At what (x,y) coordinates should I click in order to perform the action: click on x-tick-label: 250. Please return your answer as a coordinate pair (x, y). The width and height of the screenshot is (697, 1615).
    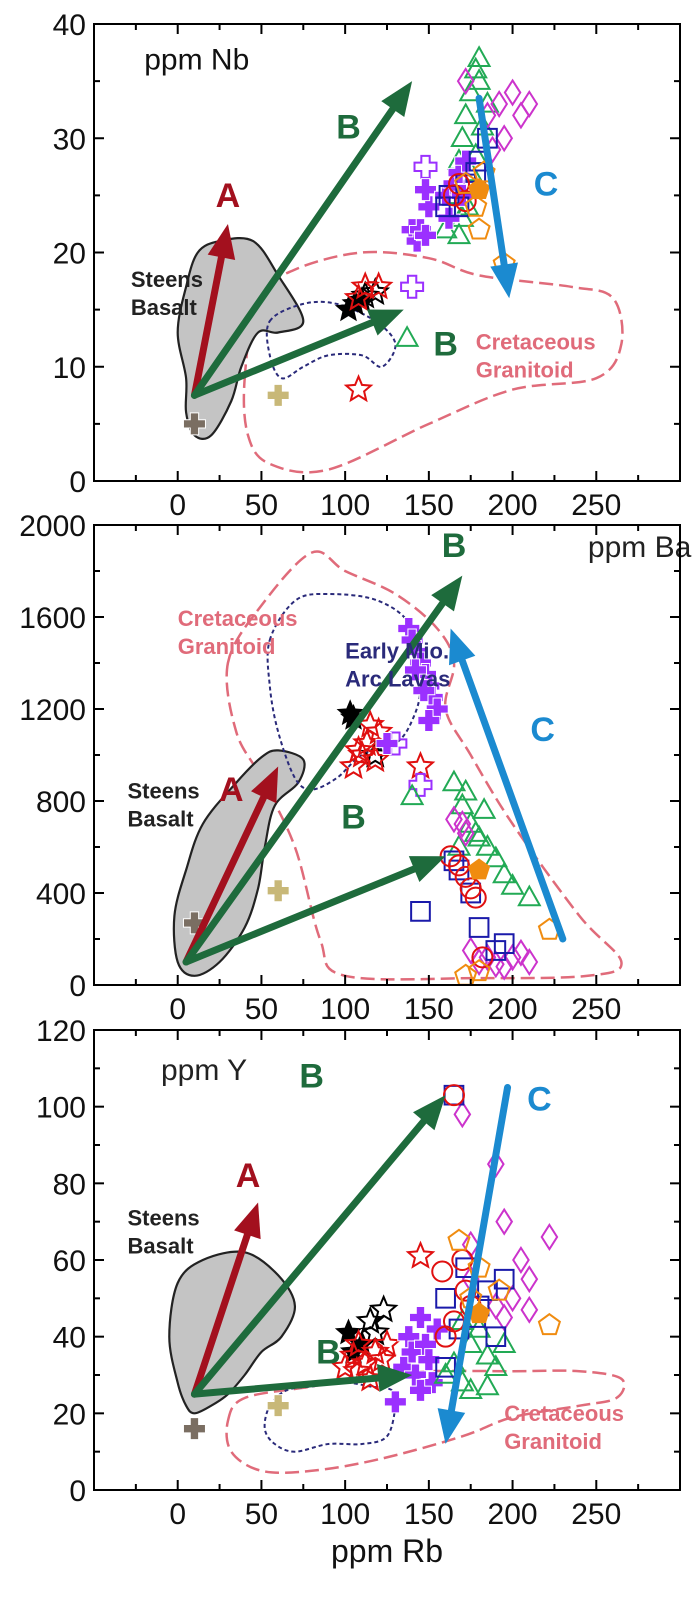
    Looking at the image, I should click on (596, 1514).